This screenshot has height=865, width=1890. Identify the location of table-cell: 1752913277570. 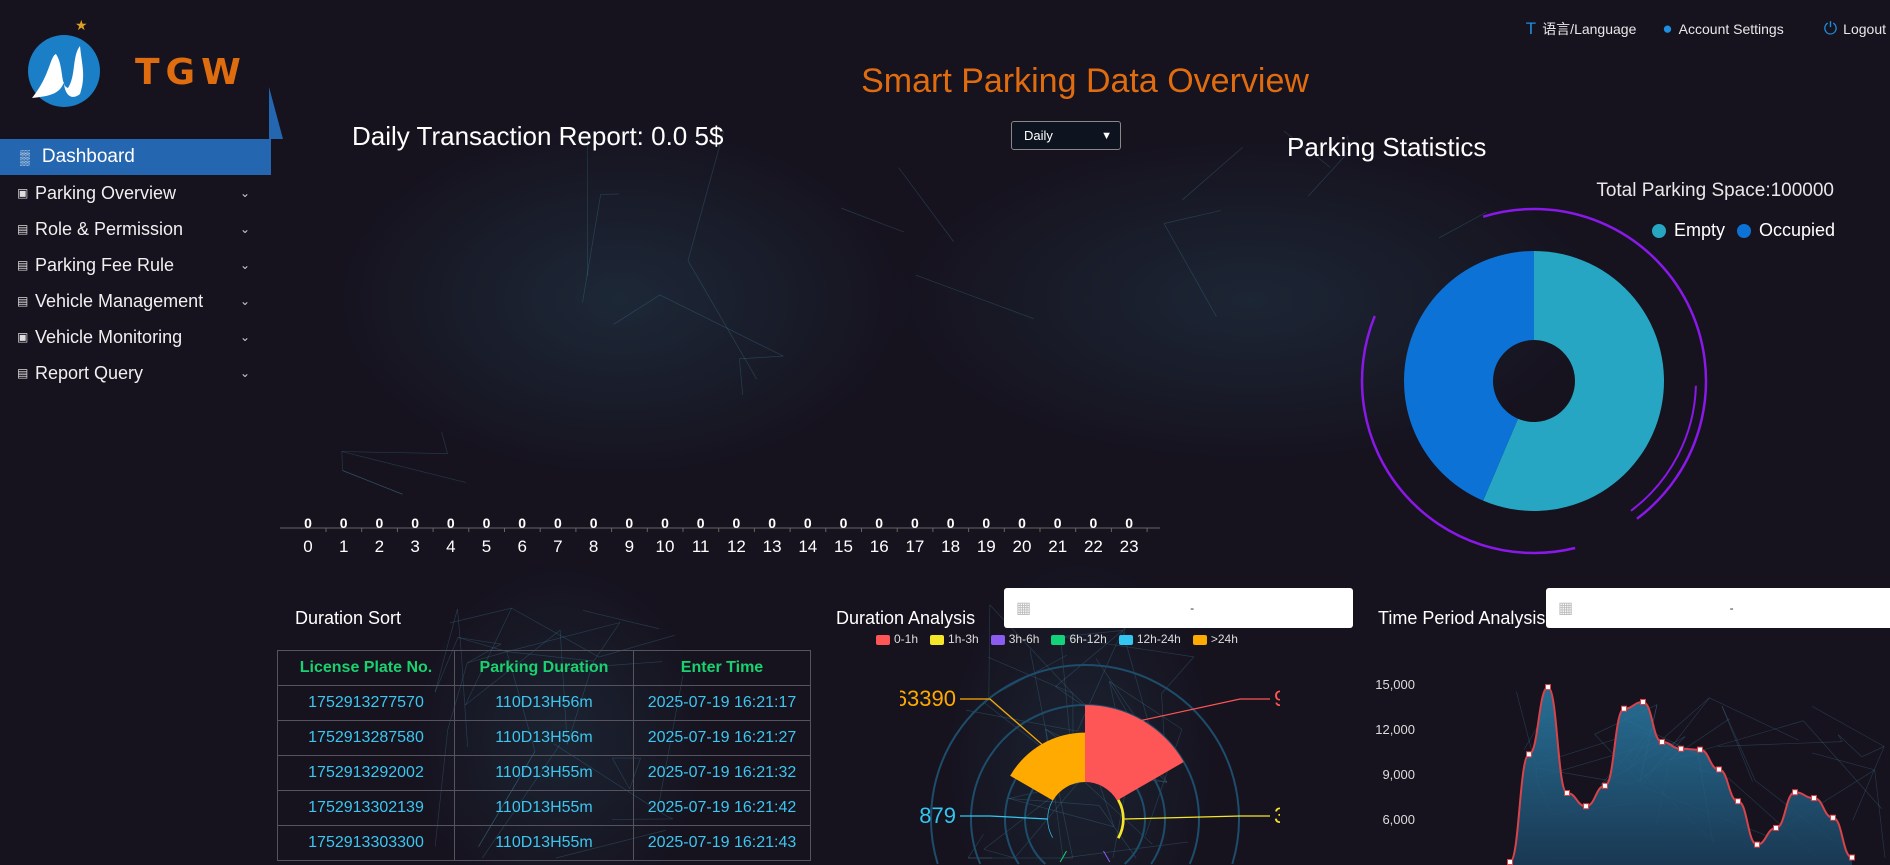
(366, 703).